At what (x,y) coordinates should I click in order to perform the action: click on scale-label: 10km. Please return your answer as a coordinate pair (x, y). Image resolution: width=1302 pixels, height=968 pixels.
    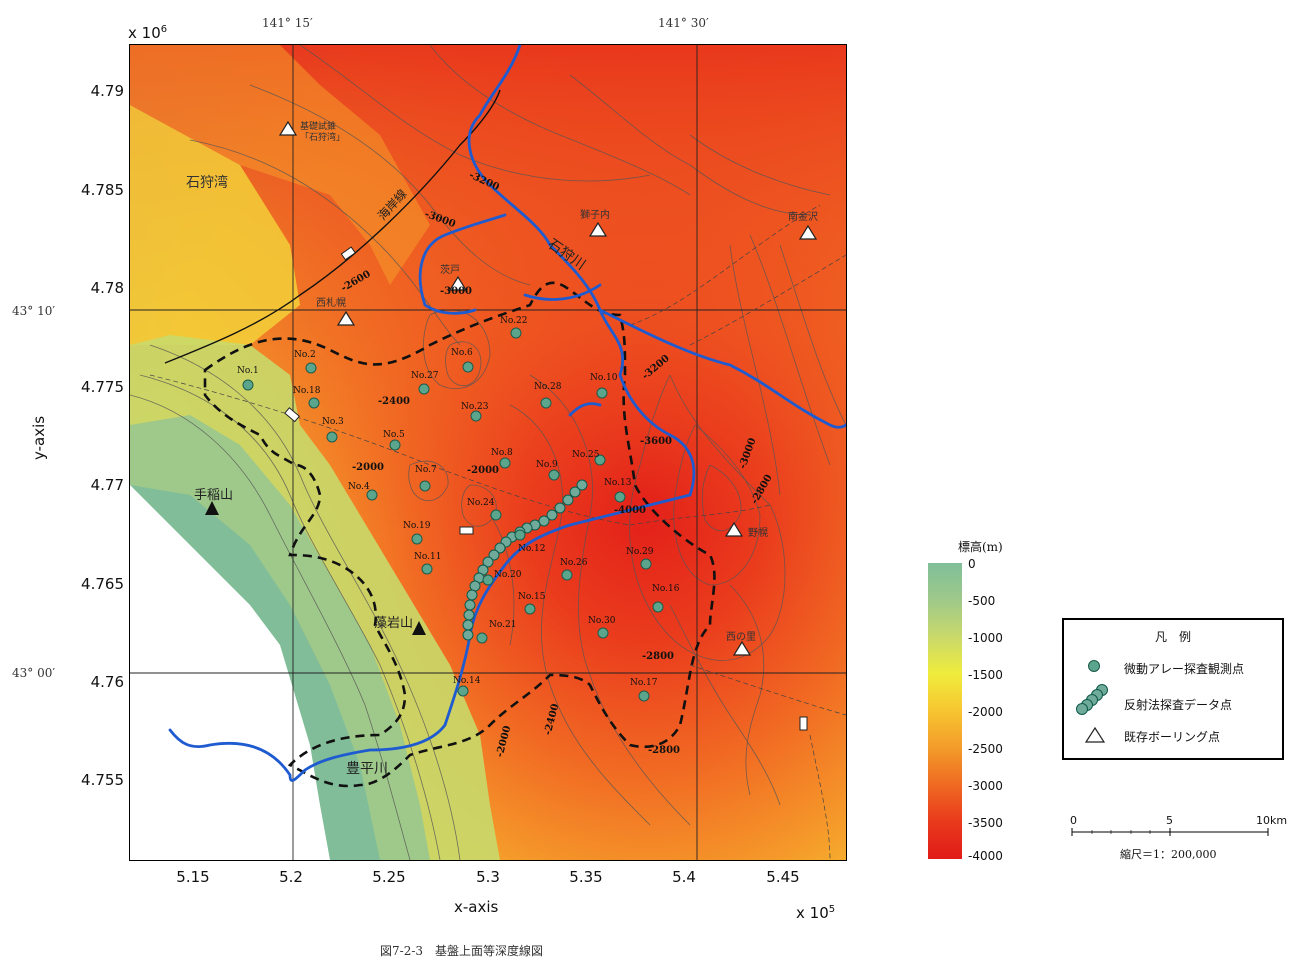
    Looking at the image, I should click on (1272, 820).